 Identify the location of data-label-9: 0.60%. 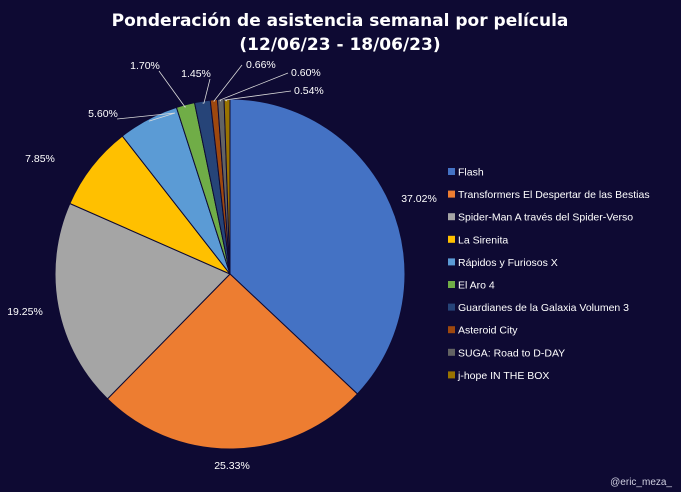
(306, 73).